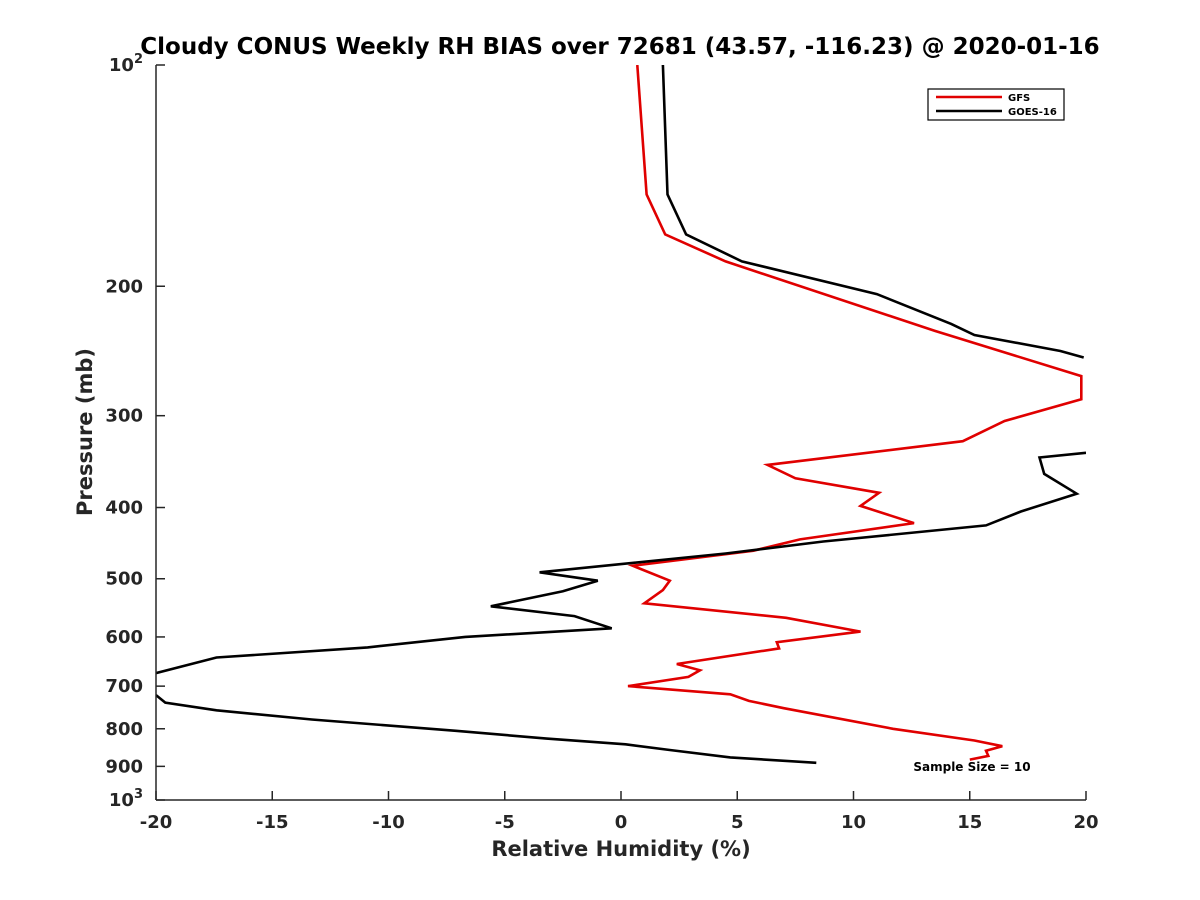 The width and height of the screenshot is (1200, 900). Describe the element at coordinates (124, 686) in the screenshot. I see `y-tick-label: 700` at that location.